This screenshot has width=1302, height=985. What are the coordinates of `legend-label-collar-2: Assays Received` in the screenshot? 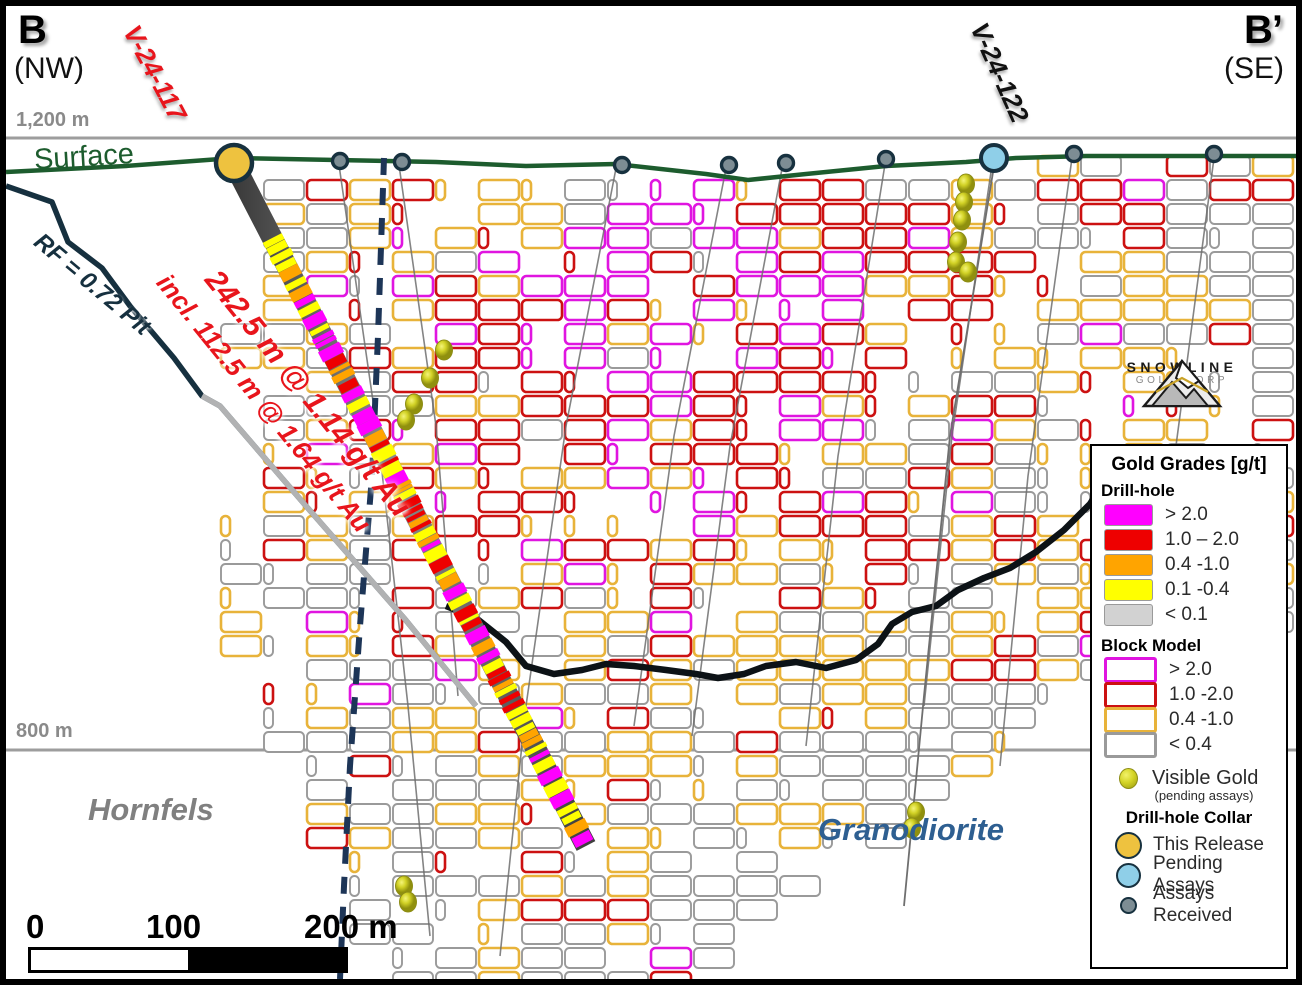 It's located at (1193, 904).